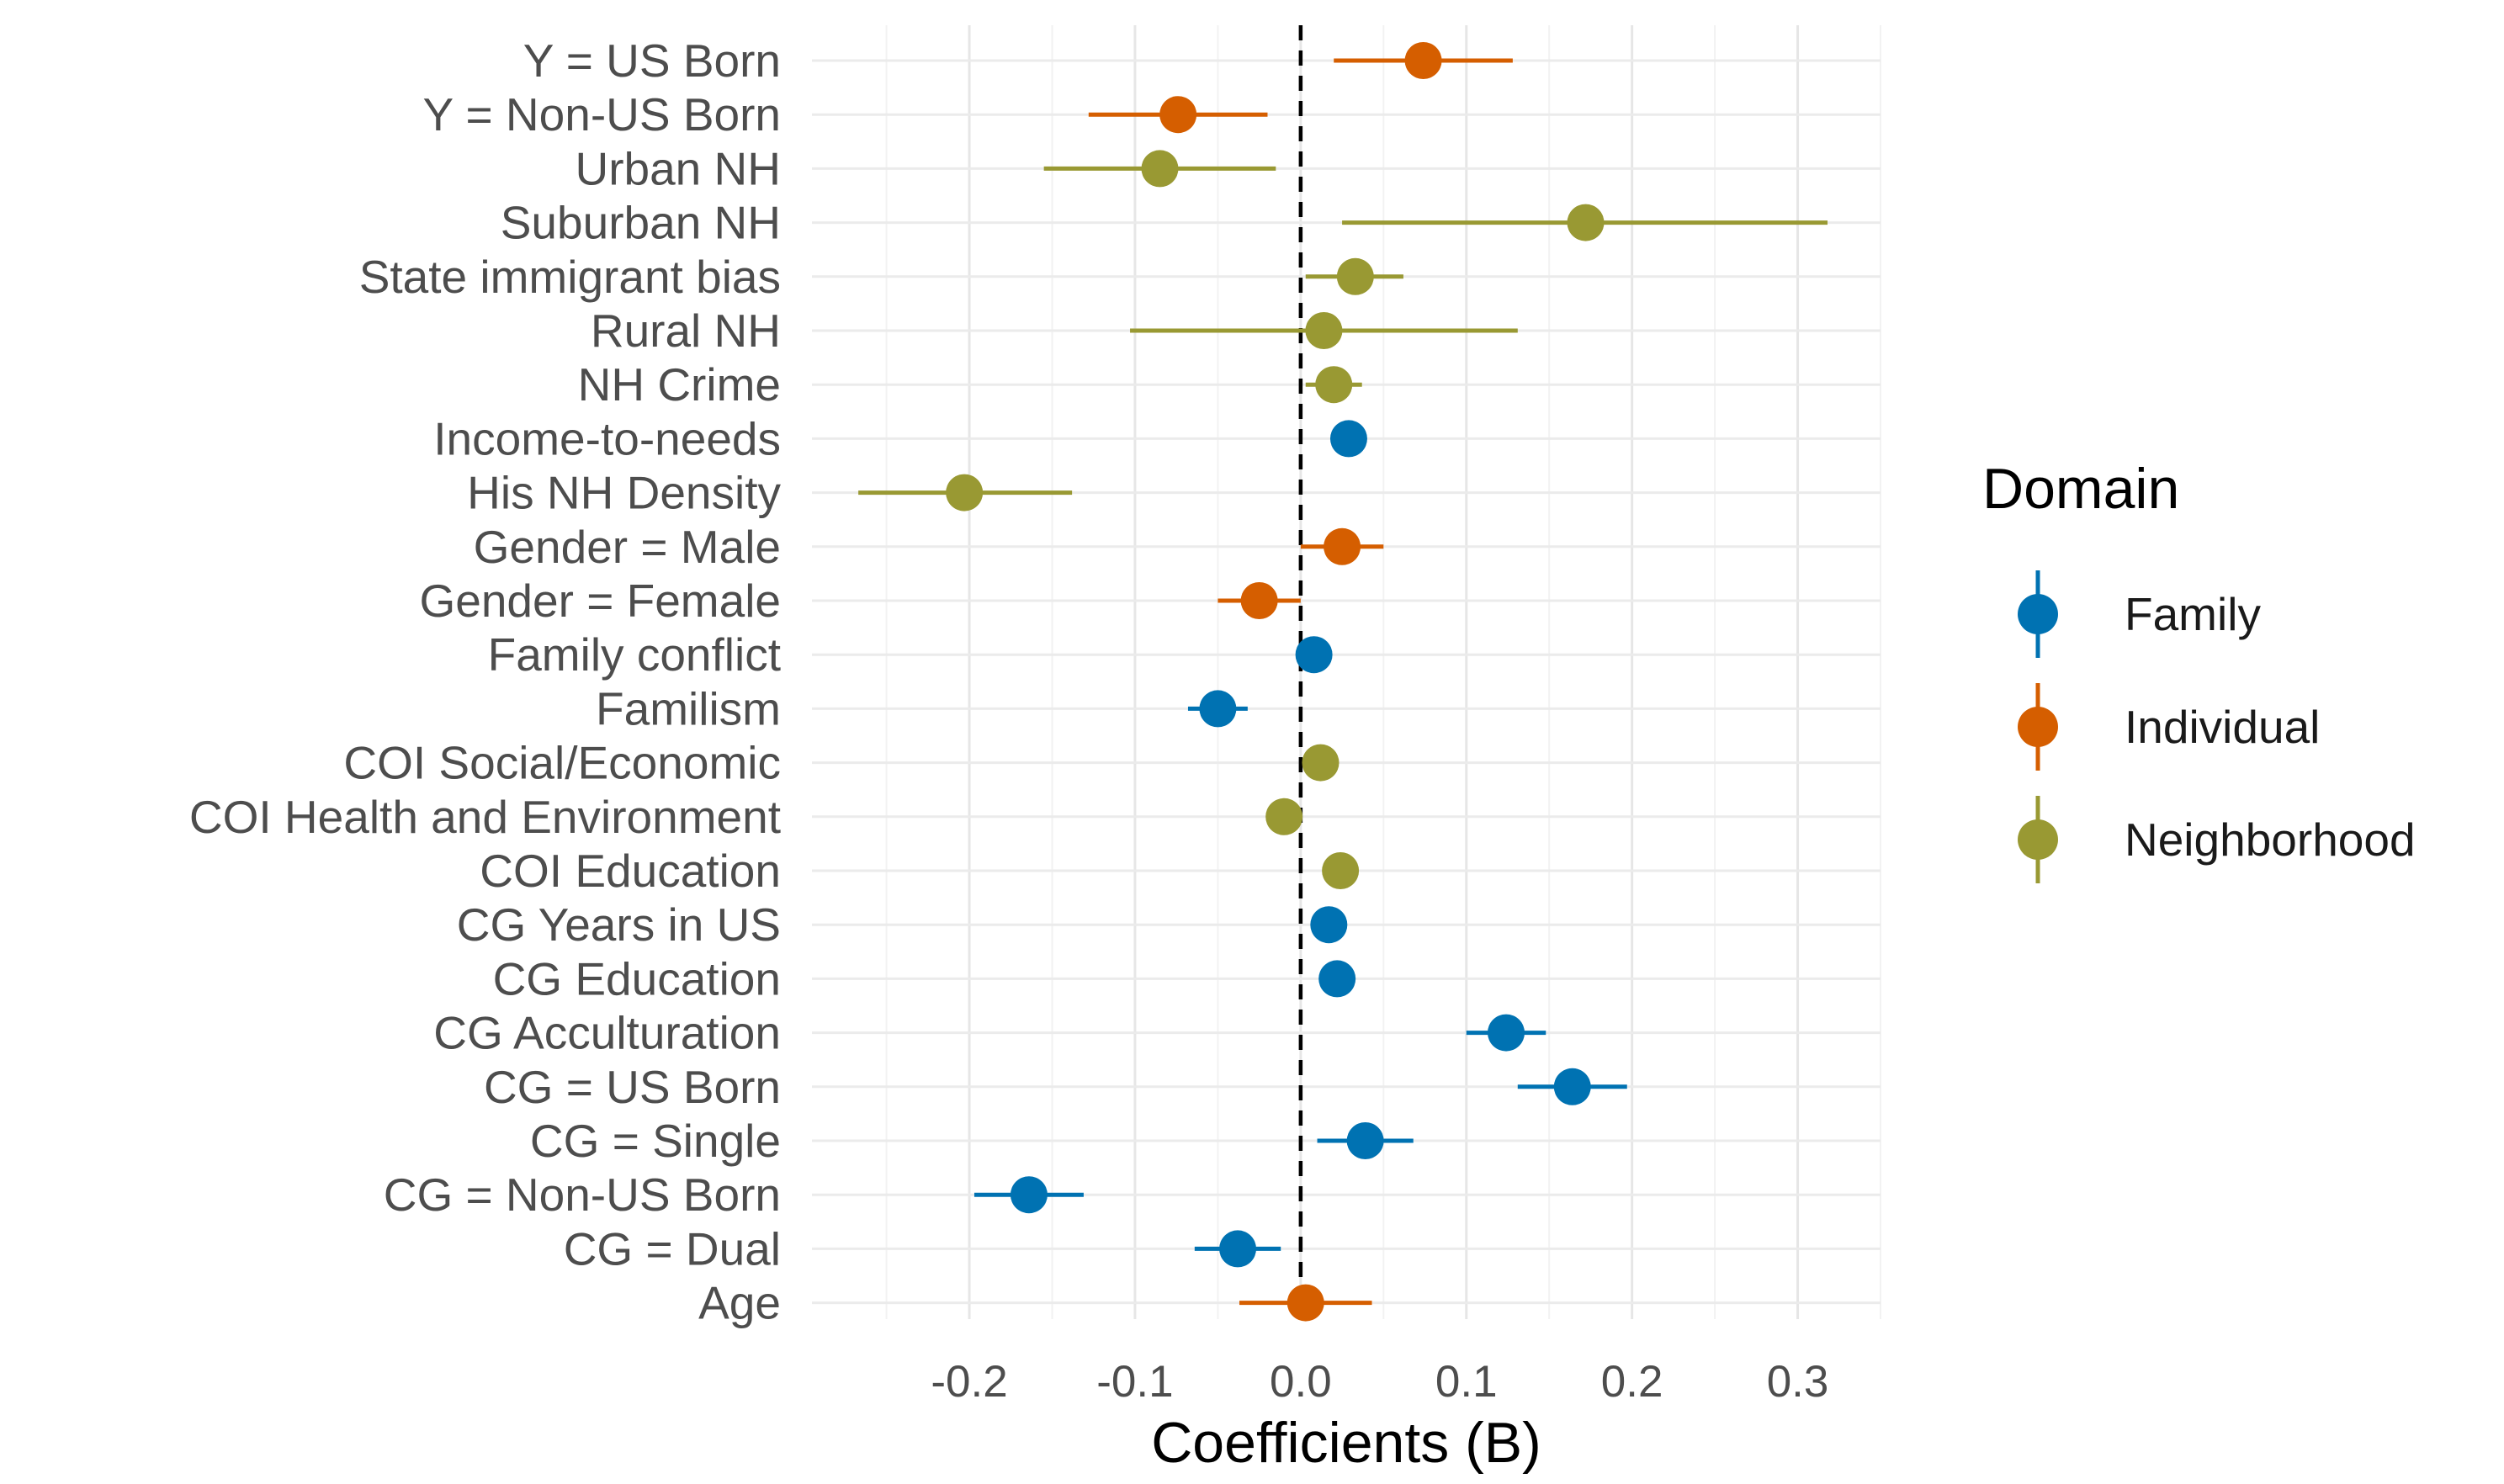  Describe the element at coordinates (1466, 1382) in the screenshot. I see `x-tick-label: 0.1` at that location.